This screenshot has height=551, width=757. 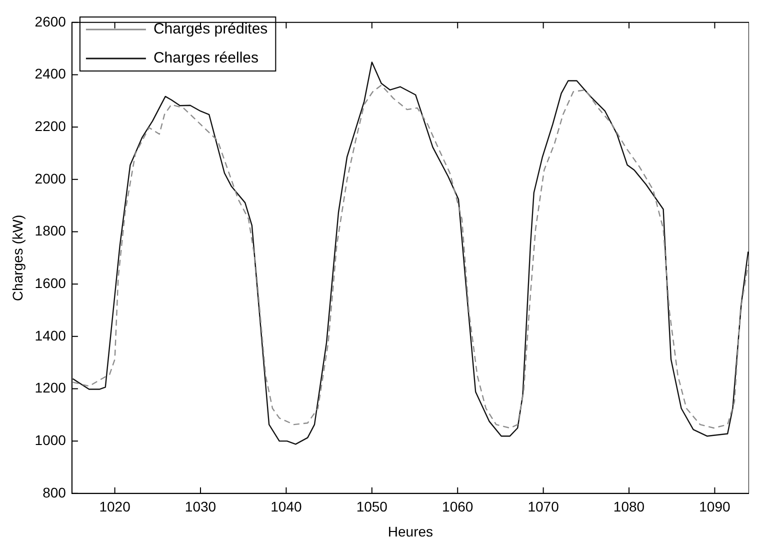 I want to click on x-tick-label: 1020, so click(x=115, y=506).